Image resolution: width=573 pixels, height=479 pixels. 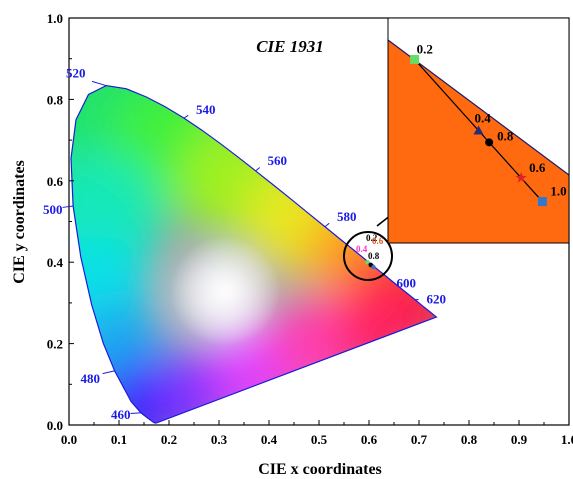 What do you see at coordinates (290, 46) in the screenshot?
I see `chart-title: CIE 1931` at bounding box center [290, 46].